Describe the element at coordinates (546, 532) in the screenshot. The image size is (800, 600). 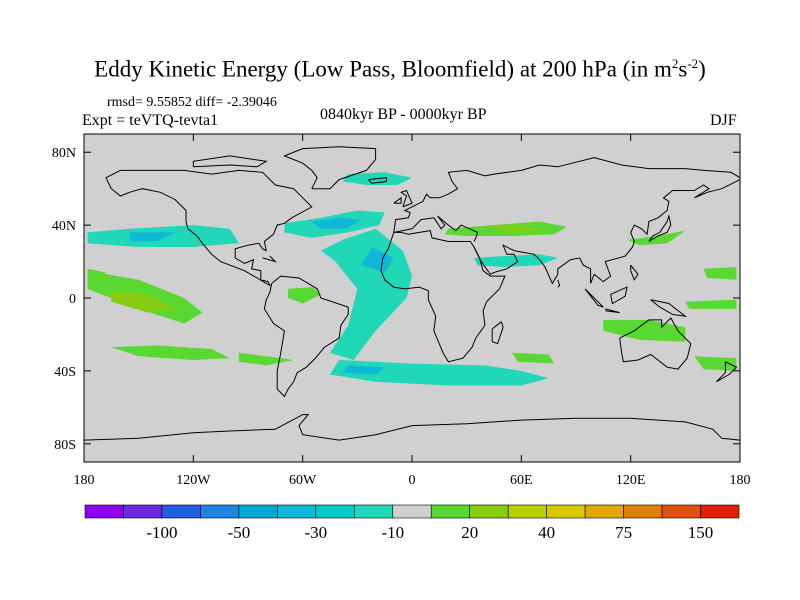
I see `colorbar-label: 40` at that location.